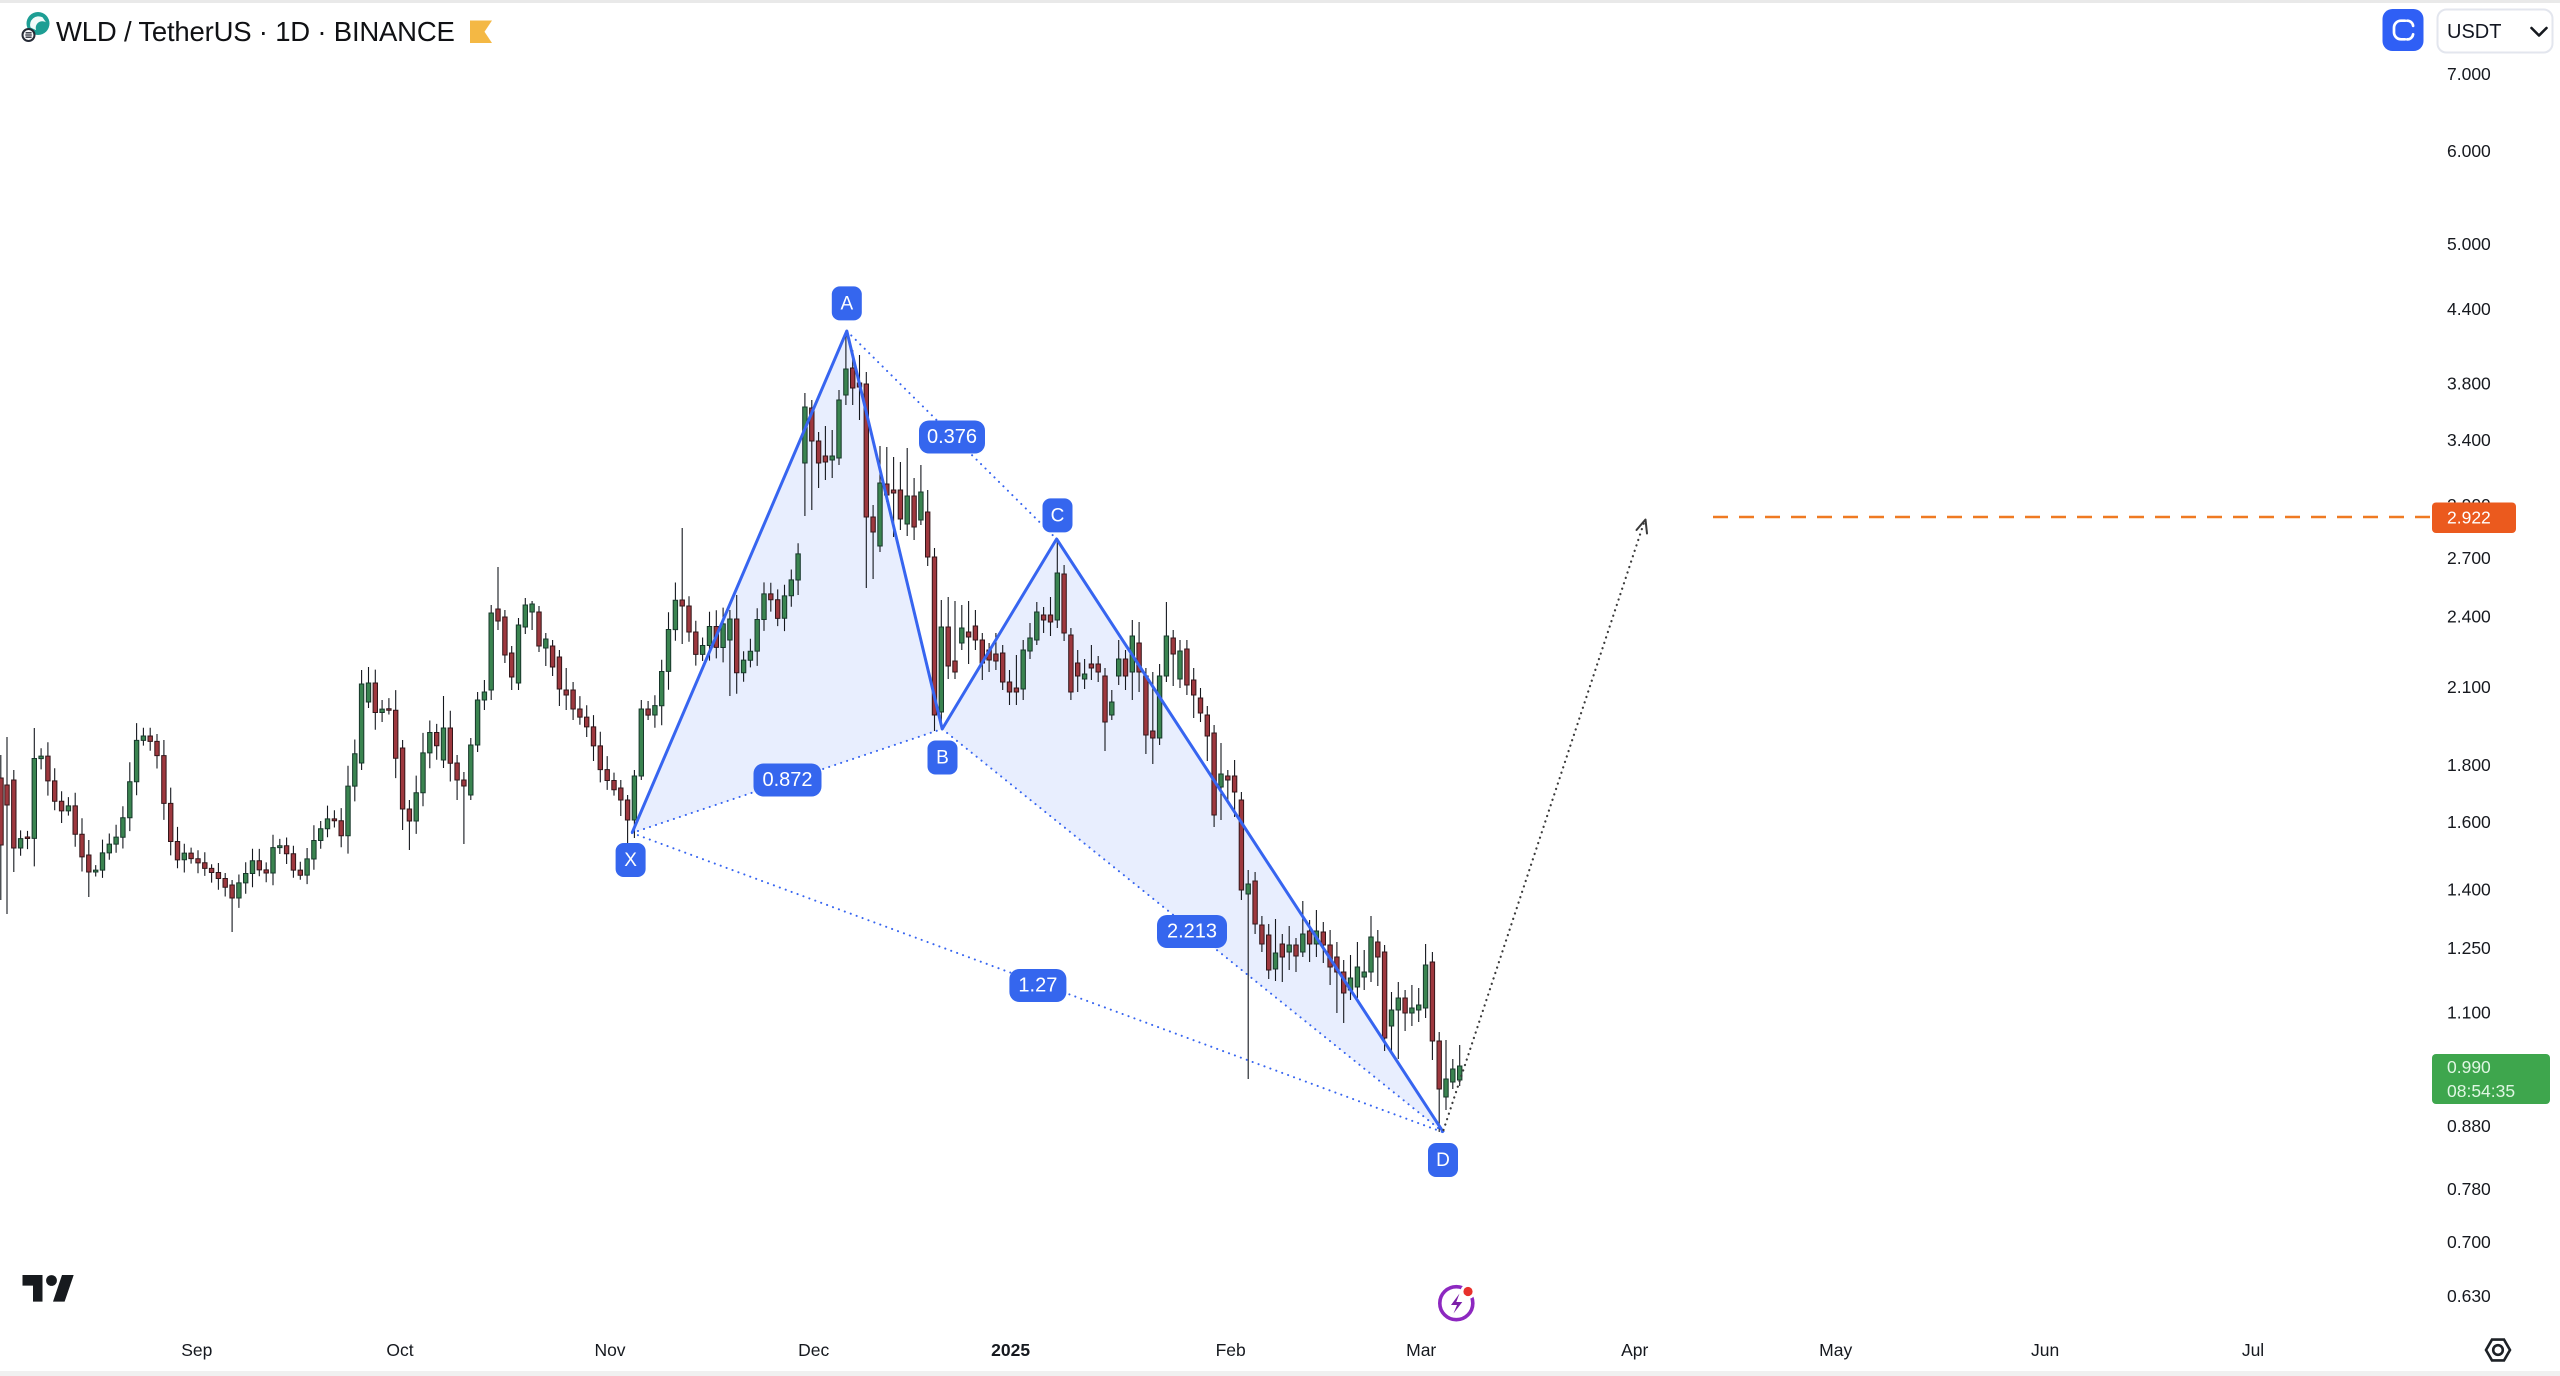  Describe the element at coordinates (2469, 1189) in the screenshot. I see `svg-text: 0.780` at that location.